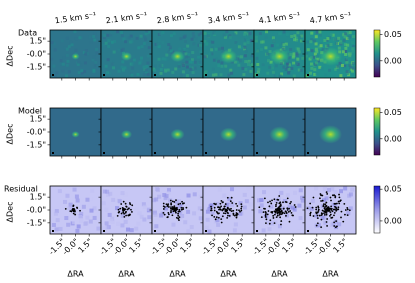 Image resolution: width=415 pixels, height=283 pixels. I want to click on image-panel, so click(228, 132).